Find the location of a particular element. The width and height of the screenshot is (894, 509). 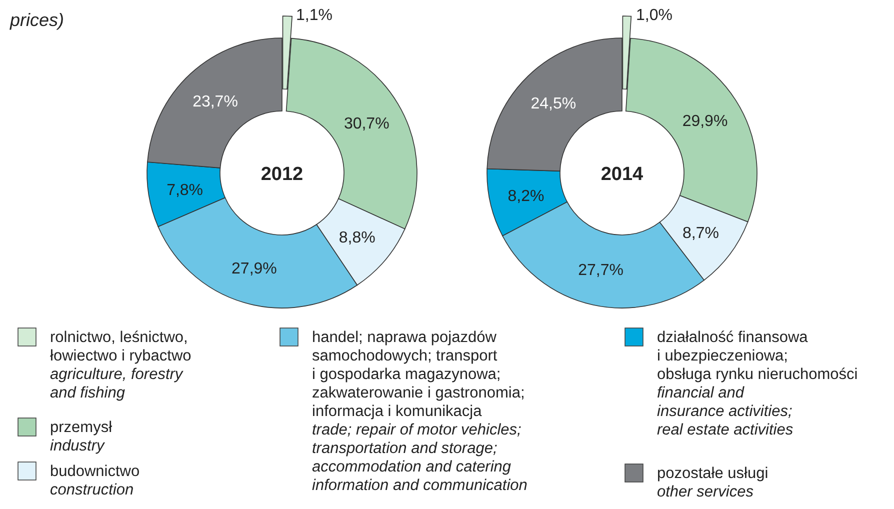

data-label: 29,9% is located at coordinates (705, 121).